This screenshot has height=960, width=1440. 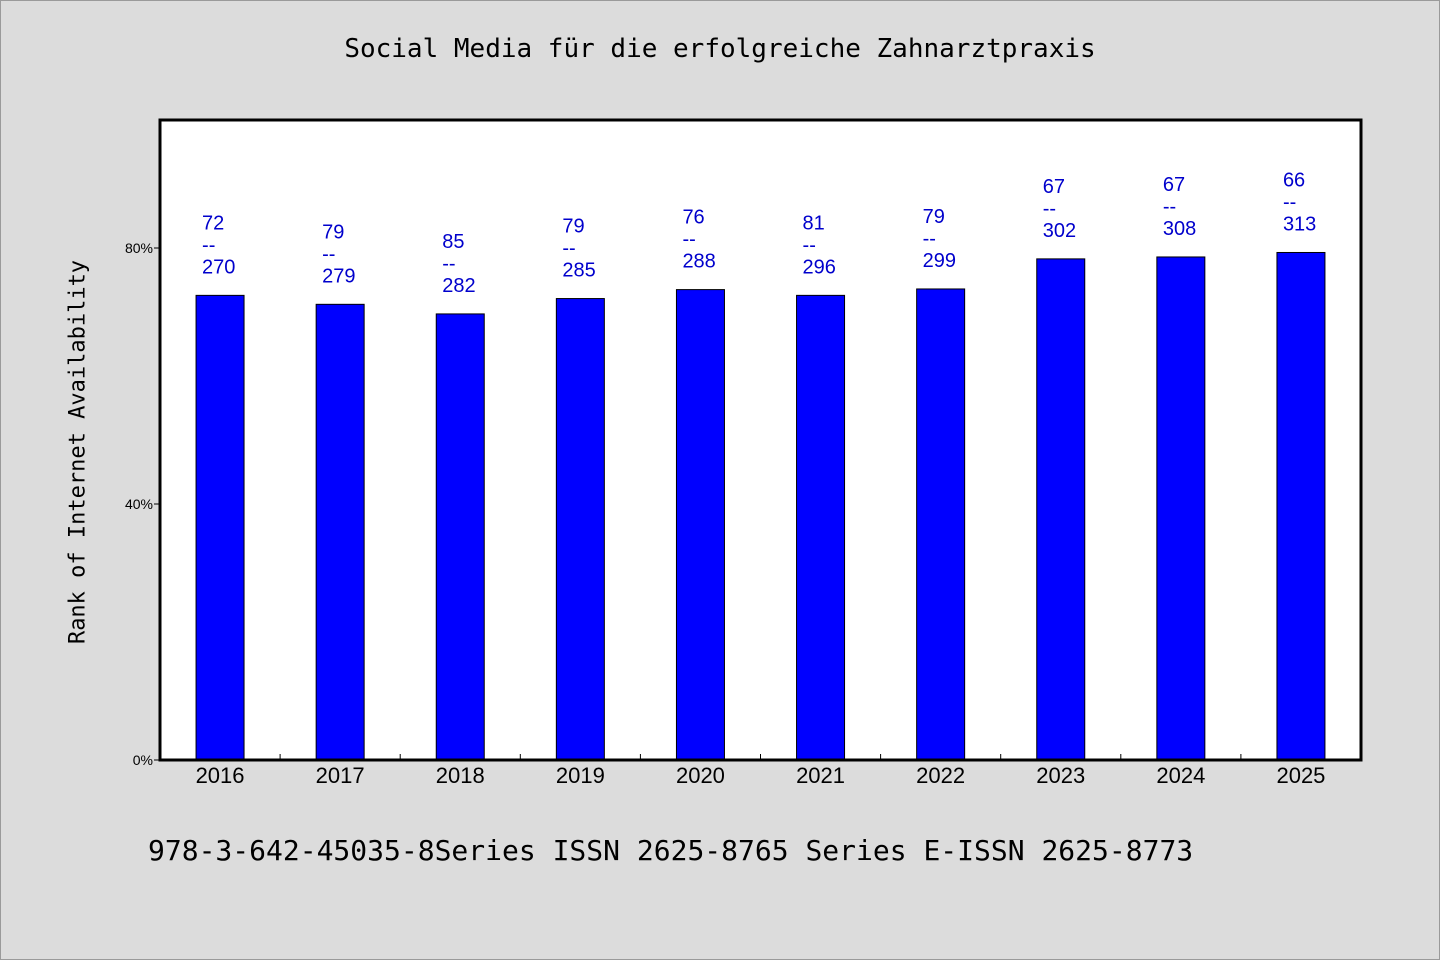 What do you see at coordinates (941, 524) in the screenshot?
I see `bar-2022` at bounding box center [941, 524].